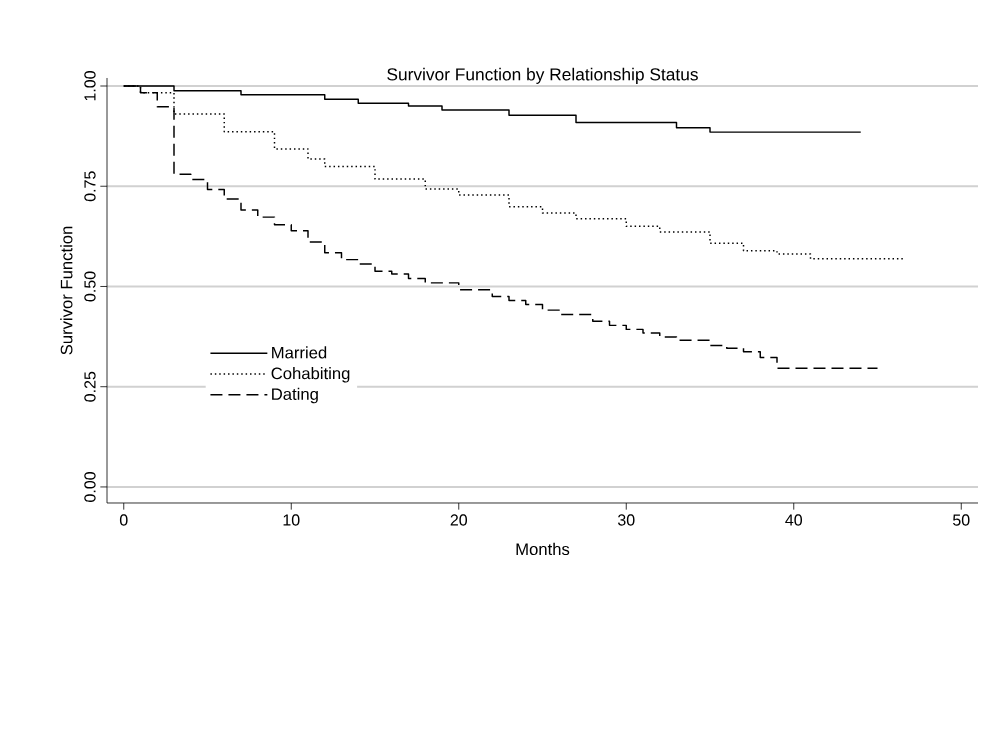 This screenshot has height=737, width=1007. I want to click on y-tick-label: 0.25, so click(90, 386).